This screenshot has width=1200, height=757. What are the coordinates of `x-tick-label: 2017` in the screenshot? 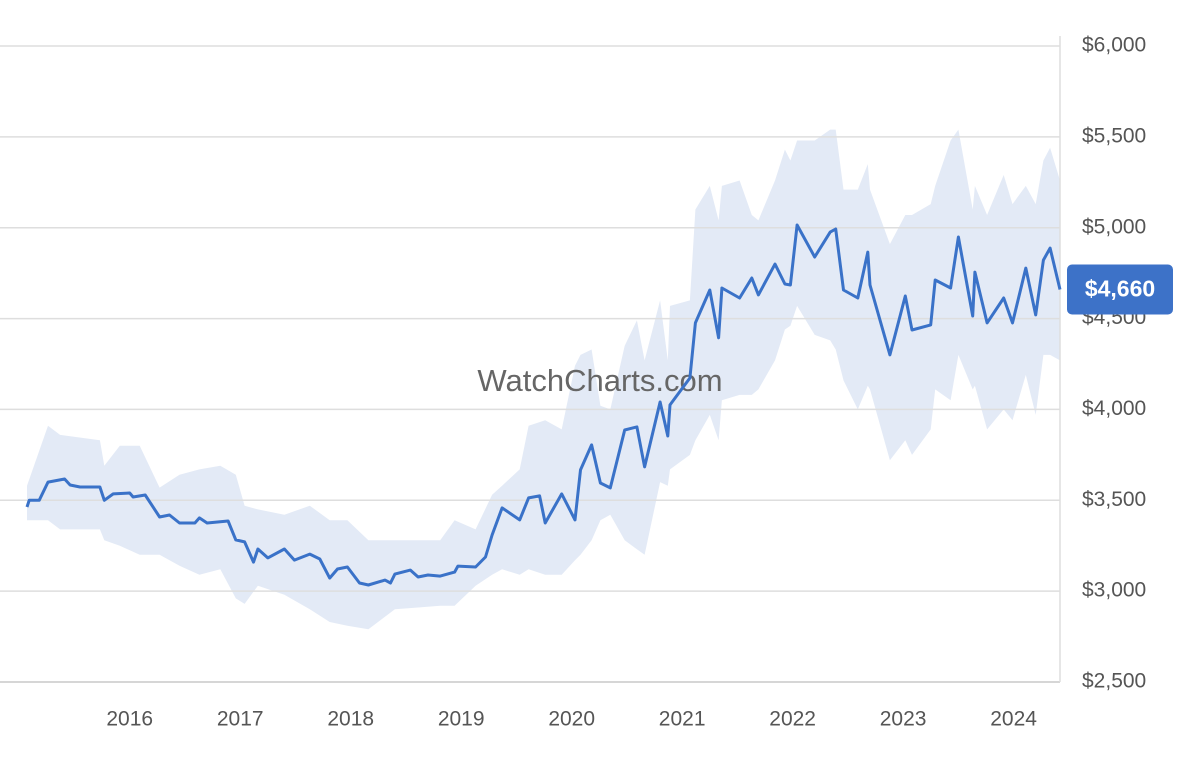 It's located at (240, 719).